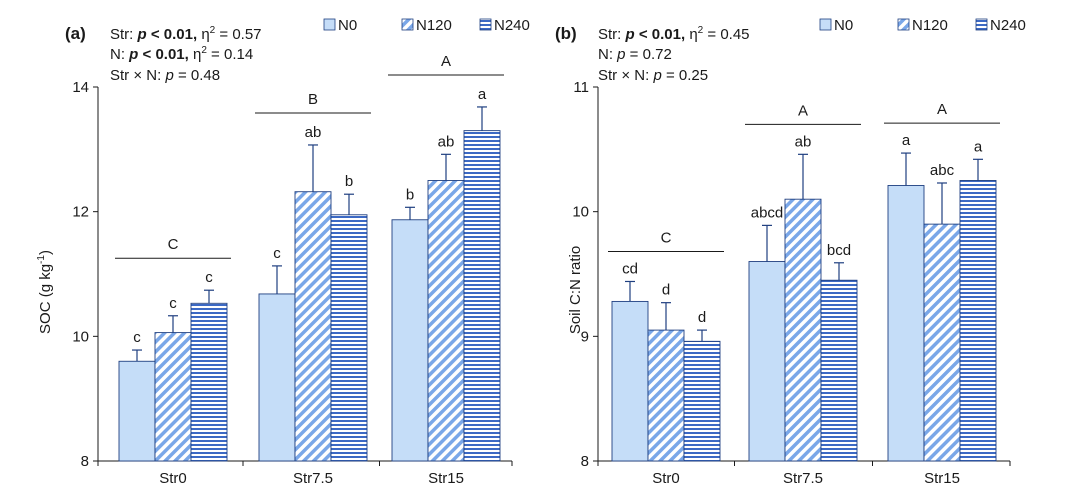 The image size is (1080, 499). I want to click on stat-line: Str: p < 0.01, η2 = 0.45, so click(674, 34).